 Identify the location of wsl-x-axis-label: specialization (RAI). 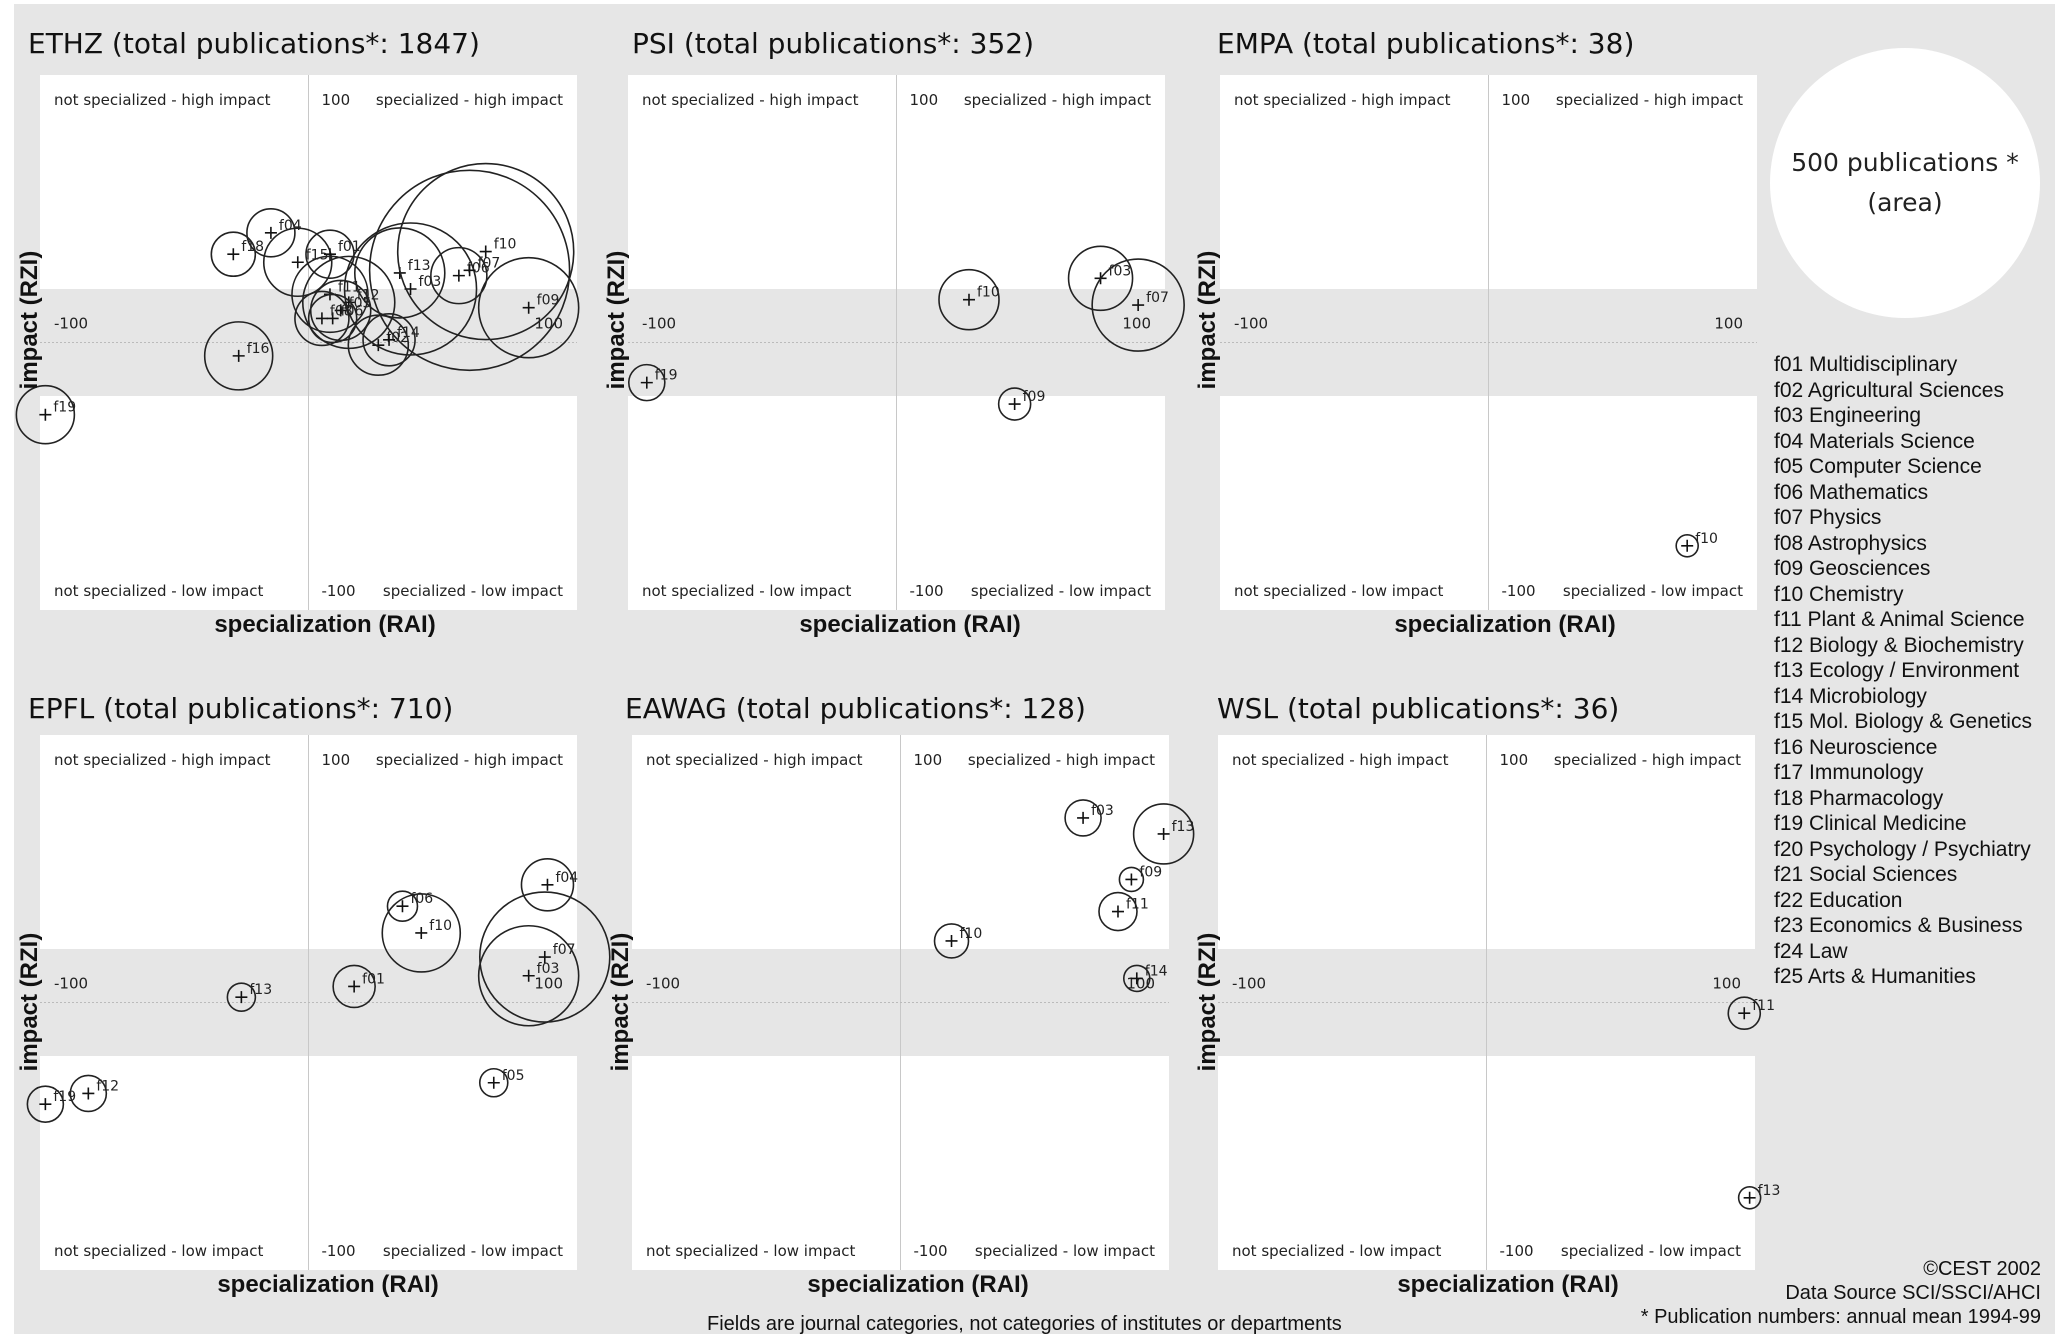
(1508, 1284).